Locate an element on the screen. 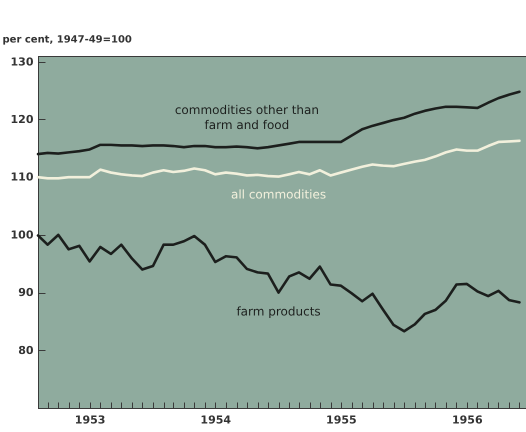 The width and height of the screenshot is (526, 432). y-tick-label: 110 is located at coordinates (22, 177).